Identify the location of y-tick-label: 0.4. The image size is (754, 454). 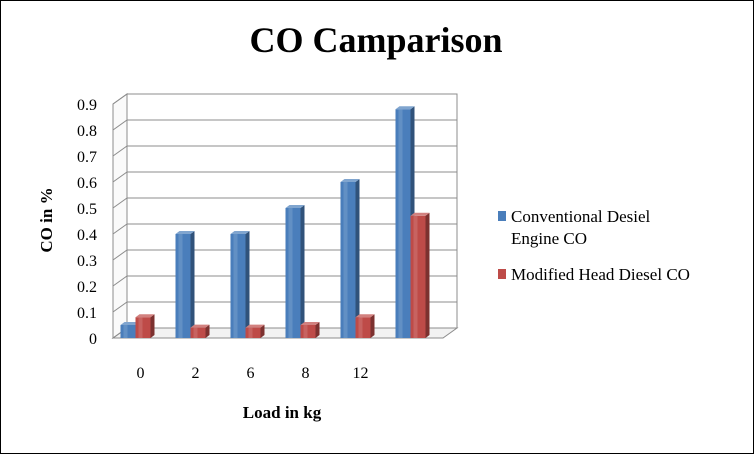
(87, 235).